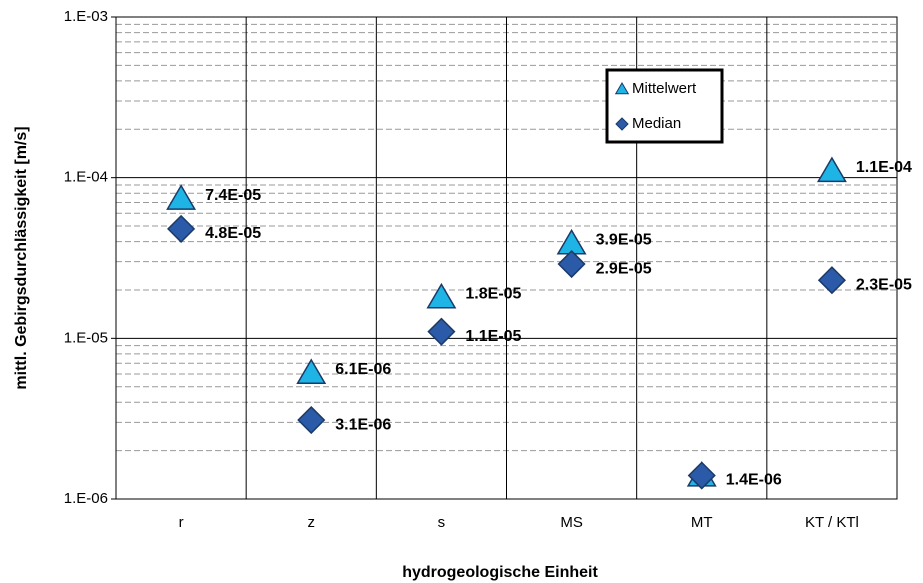 This screenshot has width=923, height=583. What do you see at coordinates (664, 106) in the screenshot?
I see `legend-box` at bounding box center [664, 106].